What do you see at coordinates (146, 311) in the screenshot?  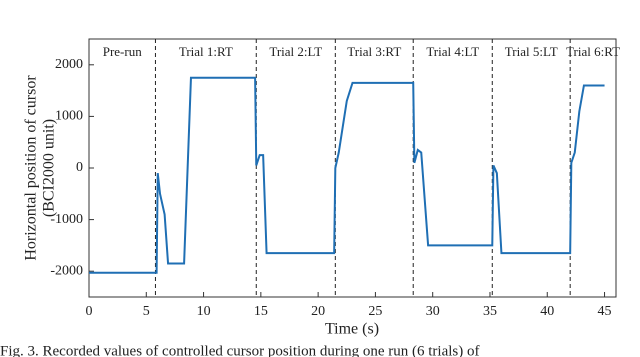 I see `x-tick-label: 5` at bounding box center [146, 311].